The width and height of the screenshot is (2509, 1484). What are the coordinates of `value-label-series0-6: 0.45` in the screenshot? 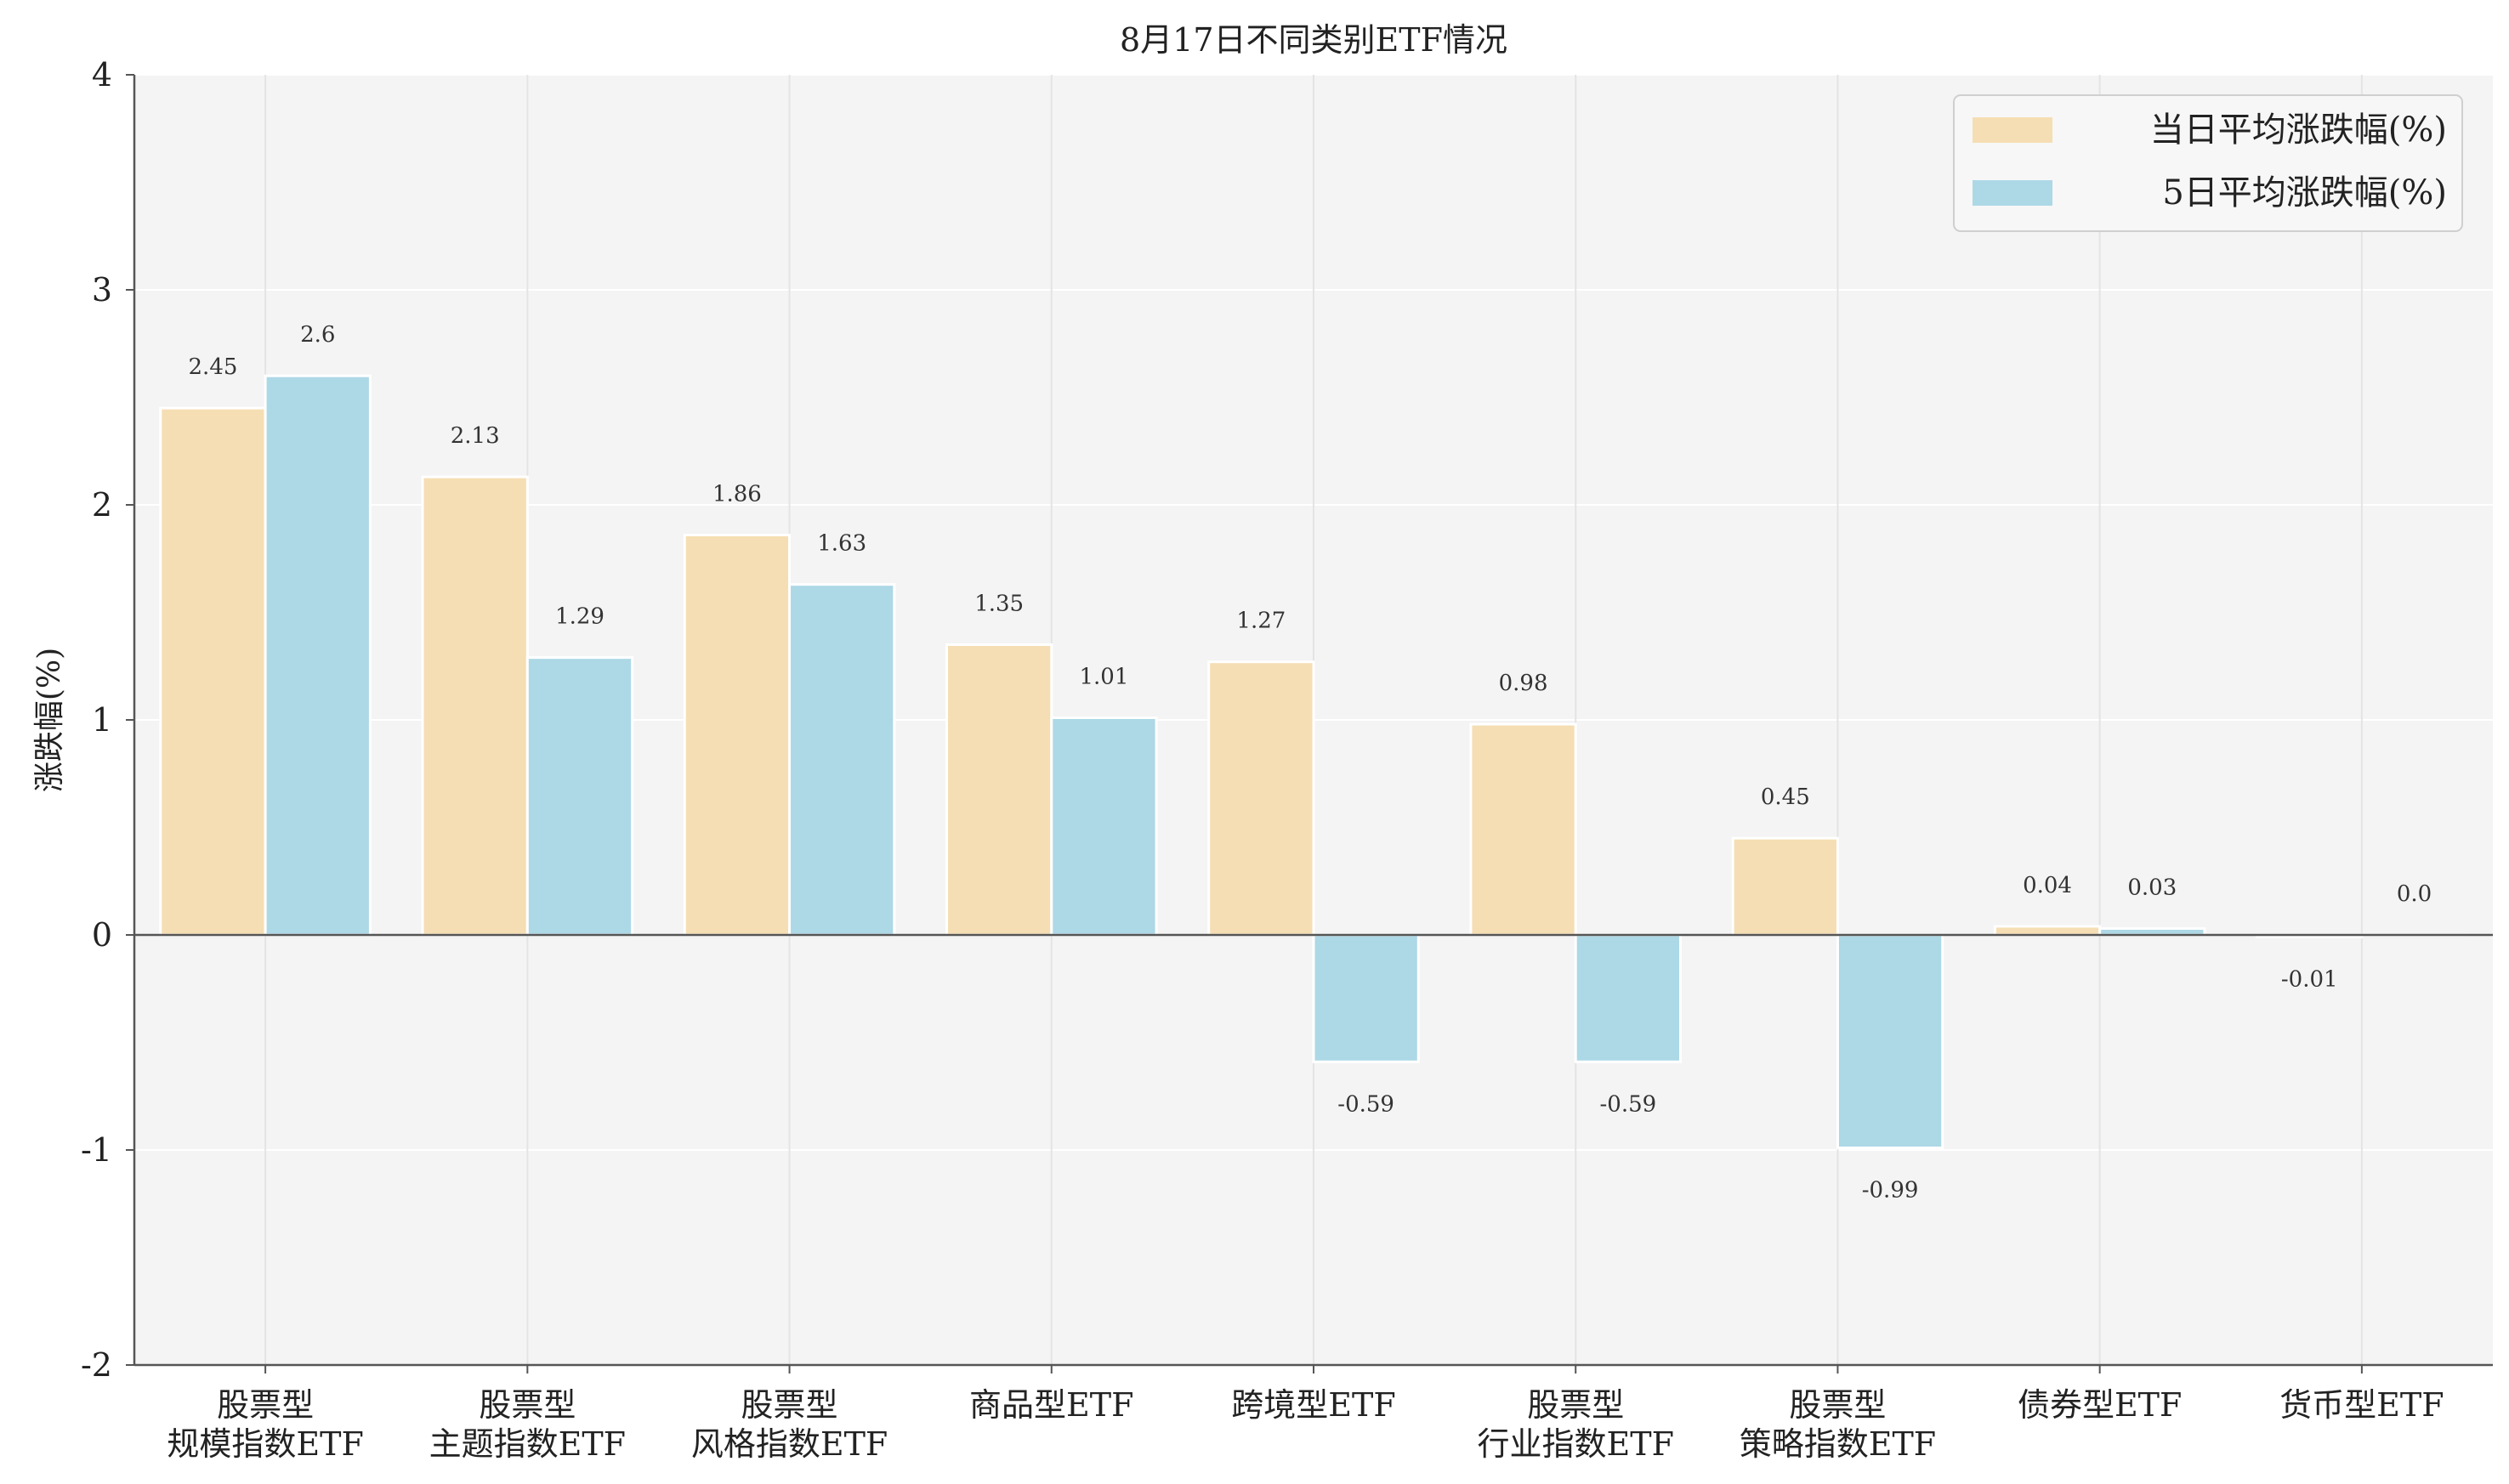 It's located at (1785, 797).